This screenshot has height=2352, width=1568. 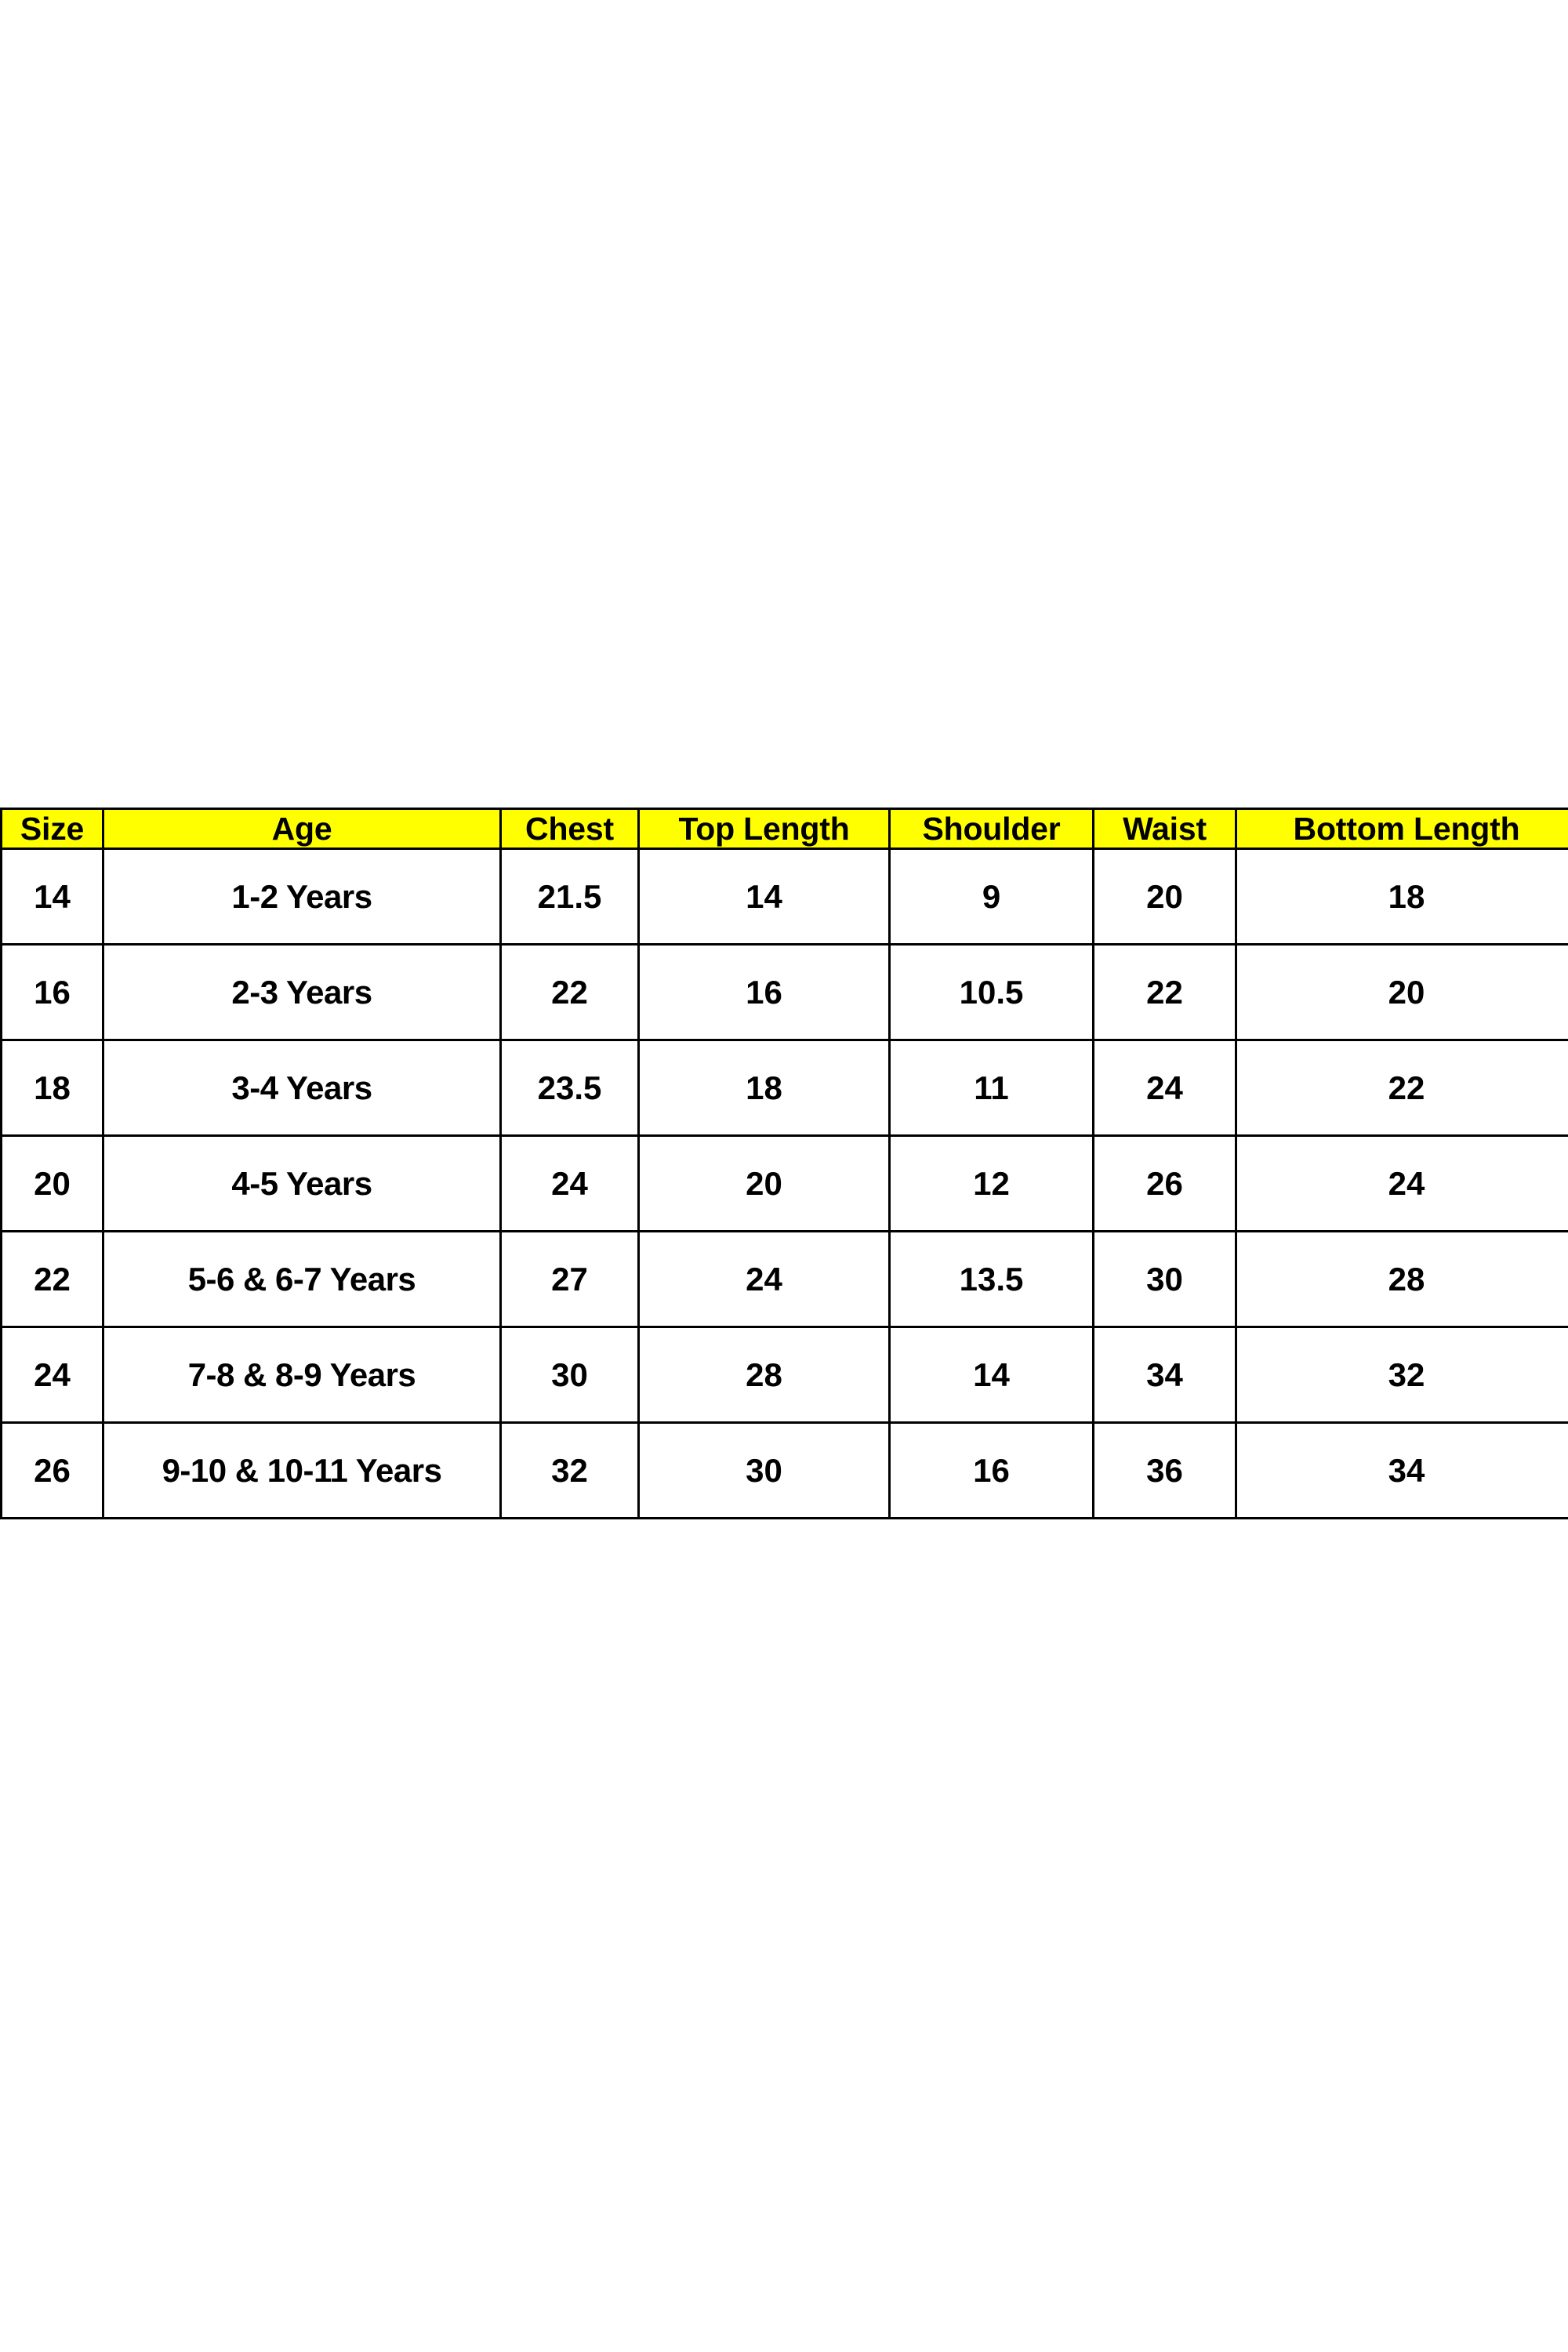 I want to click on cell-waist: 24, so click(x=1164, y=1088).